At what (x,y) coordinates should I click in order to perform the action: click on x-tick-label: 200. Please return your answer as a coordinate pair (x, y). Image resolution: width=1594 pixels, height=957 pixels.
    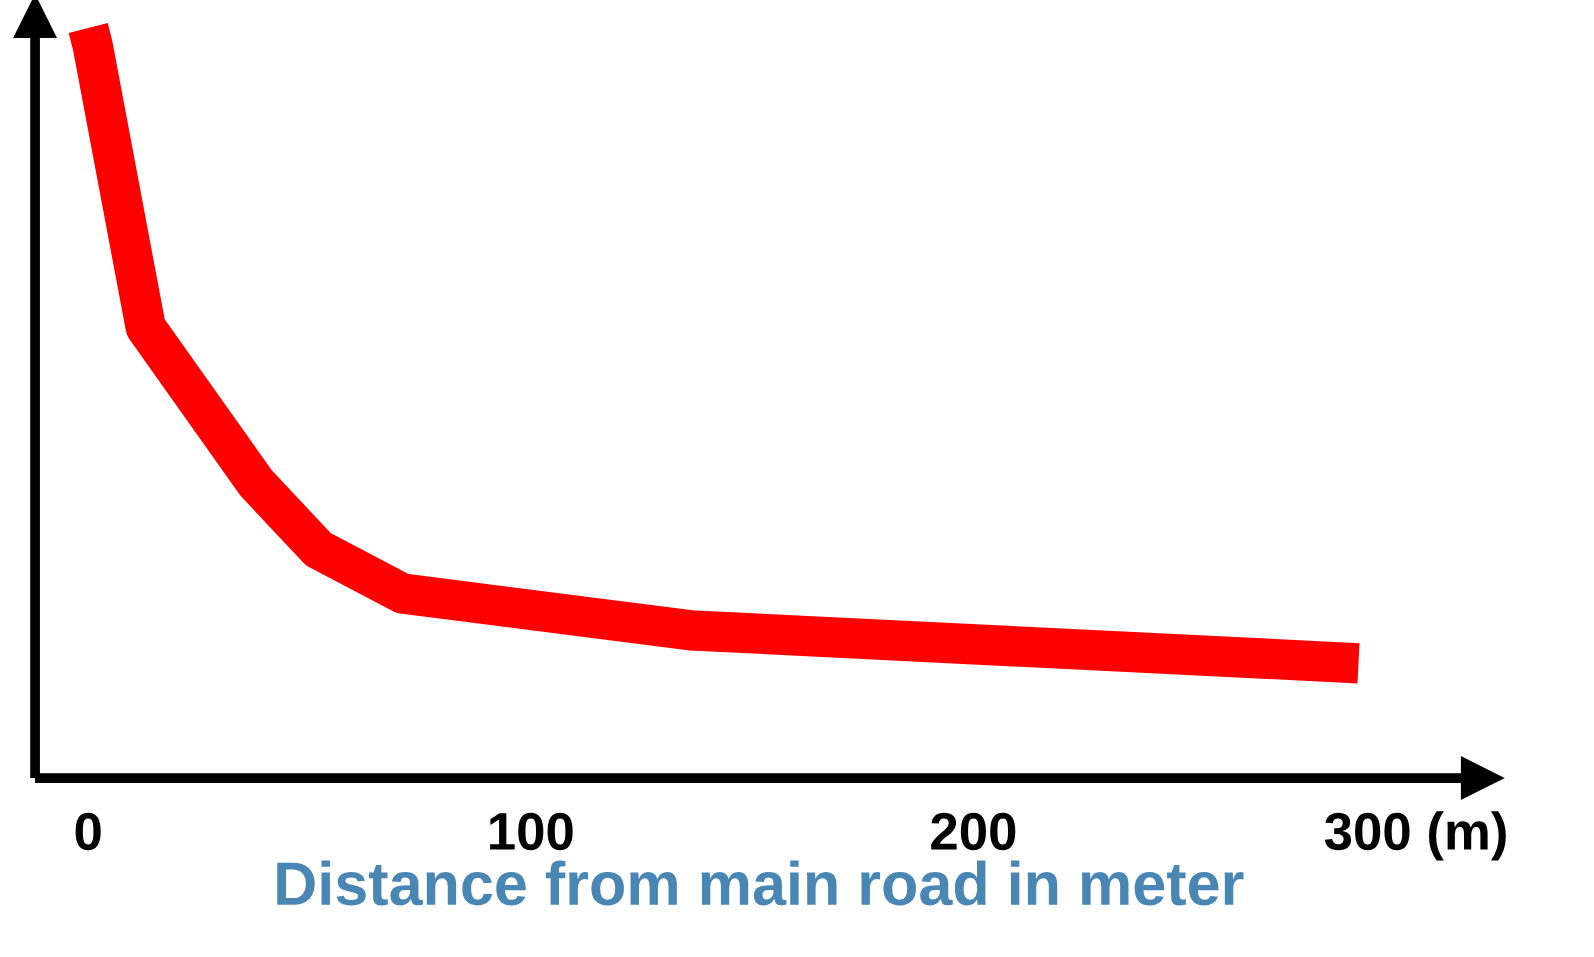
    Looking at the image, I should click on (973, 831).